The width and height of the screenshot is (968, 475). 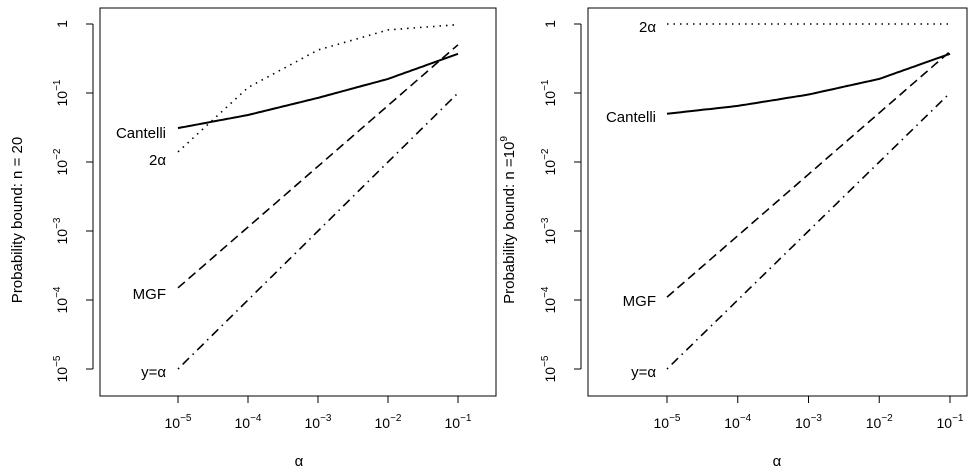 I want to click on y-axis-title: Probability bound: n =109, so click(x=508, y=220).